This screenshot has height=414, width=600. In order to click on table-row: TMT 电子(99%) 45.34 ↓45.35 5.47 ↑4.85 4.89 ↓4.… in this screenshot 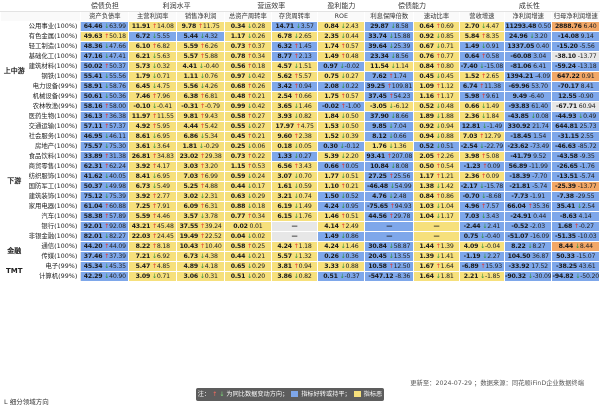, I will do `click(300, 271)`.